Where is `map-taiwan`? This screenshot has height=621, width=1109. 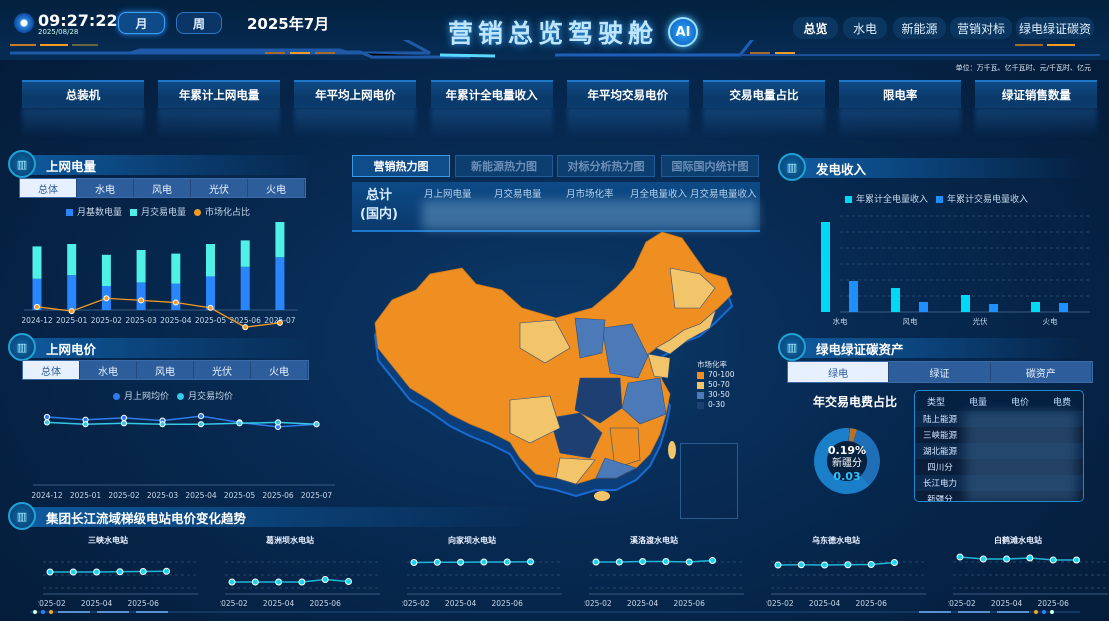
map-taiwan is located at coordinates (672, 450).